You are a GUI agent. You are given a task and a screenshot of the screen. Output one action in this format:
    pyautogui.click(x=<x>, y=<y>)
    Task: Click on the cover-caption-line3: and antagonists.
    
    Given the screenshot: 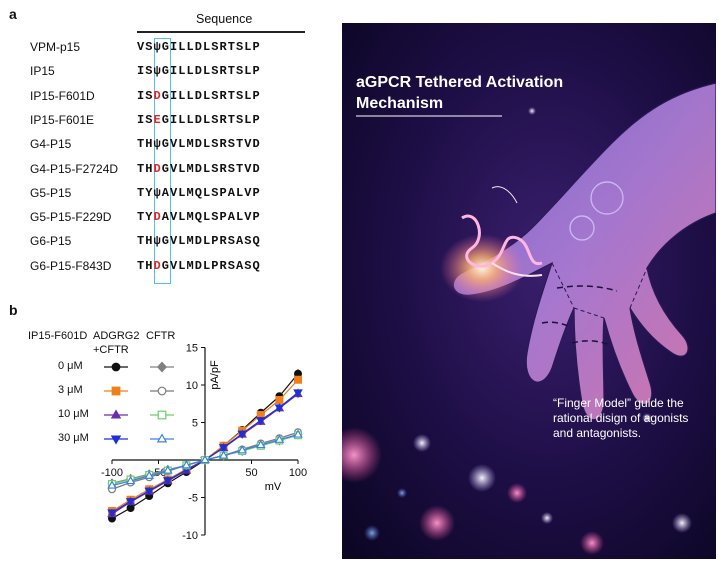 What is the action you would take?
    pyautogui.click(x=597, y=433)
    